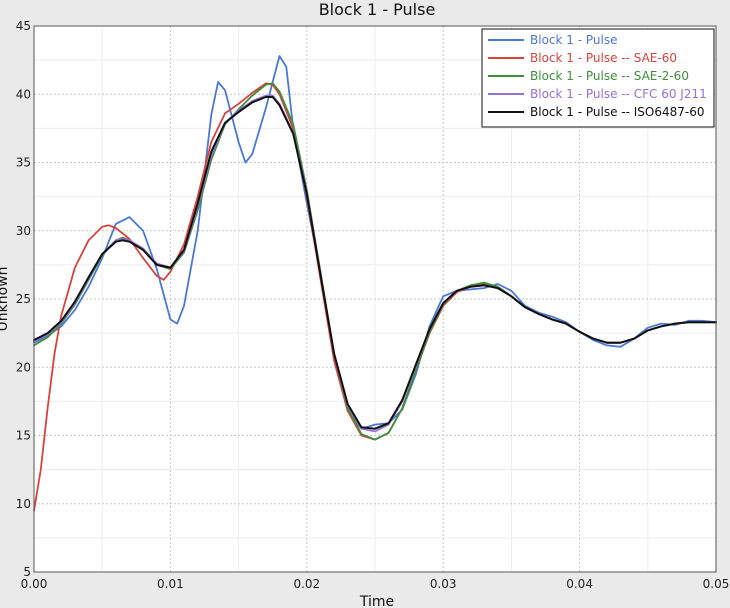 Image resolution: width=730 pixels, height=608 pixels. What do you see at coordinates (306, 584) in the screenshot?
I see `x-tick-label: 0.02` at bounding box center [306, 584].